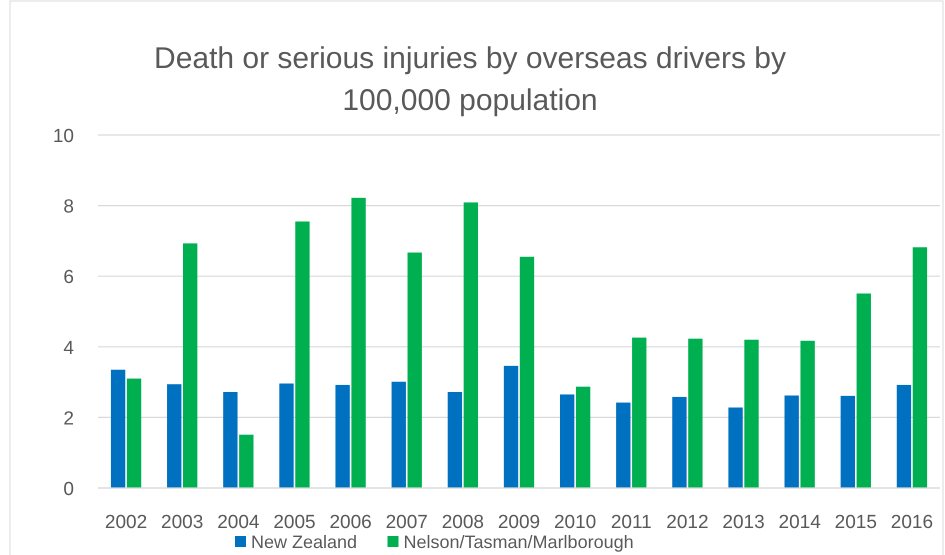 This screenshot has width=945, height=555. I want to click on x-tick-label: 2004, so click(238, 522).